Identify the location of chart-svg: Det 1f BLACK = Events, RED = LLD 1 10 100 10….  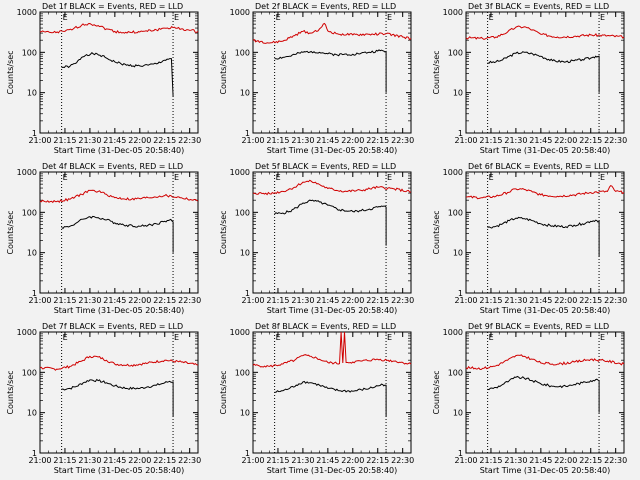
(103, 78).